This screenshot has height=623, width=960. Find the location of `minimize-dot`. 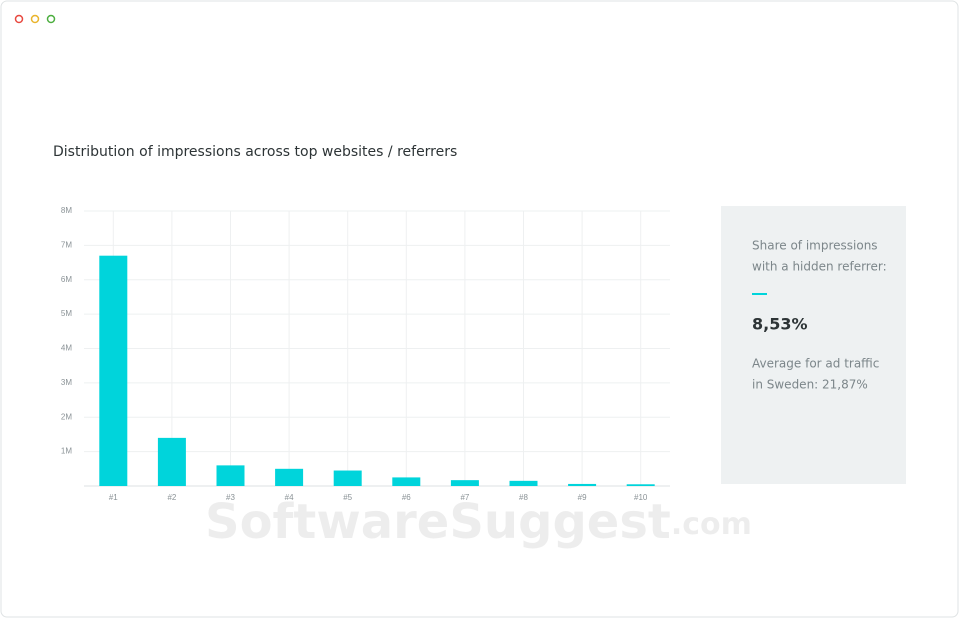

minimize-dot is located at coordinates (35, 19).